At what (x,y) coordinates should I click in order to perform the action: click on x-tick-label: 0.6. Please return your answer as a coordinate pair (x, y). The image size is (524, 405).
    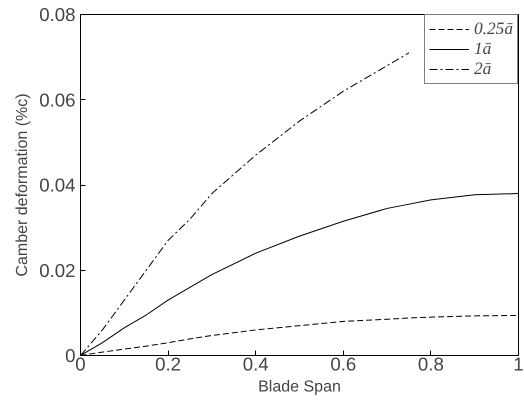
    Looking at the image, I should click on (343, 364).